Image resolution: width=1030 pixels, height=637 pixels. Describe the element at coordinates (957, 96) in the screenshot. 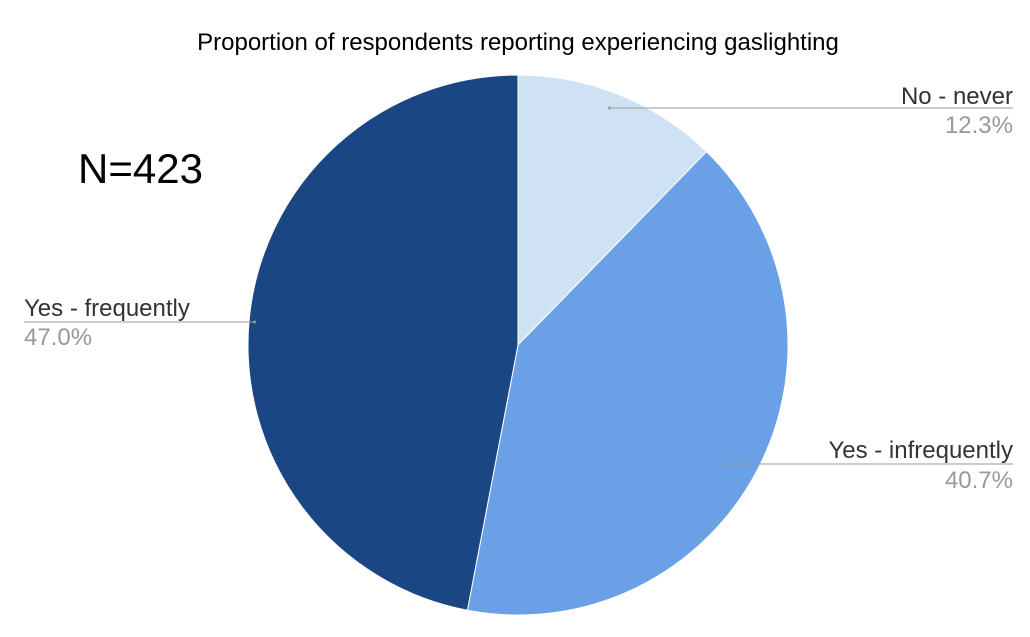

I see `slice-label-name: No - never` at that location.